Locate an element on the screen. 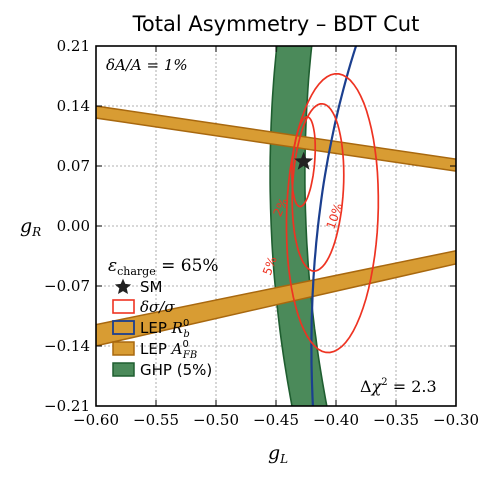 This screenshot has height=477, width=500. y-tick-label: −0.21 is located at coordinates (67, 406).